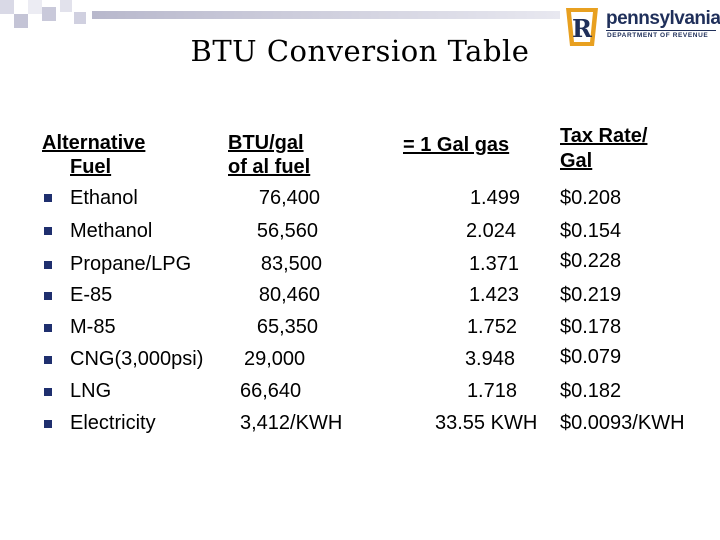 The image size is (720, 540). Describe the element at coordinates (91, 391) in the screenshot. I see `row-fuel: LNG` at that location.